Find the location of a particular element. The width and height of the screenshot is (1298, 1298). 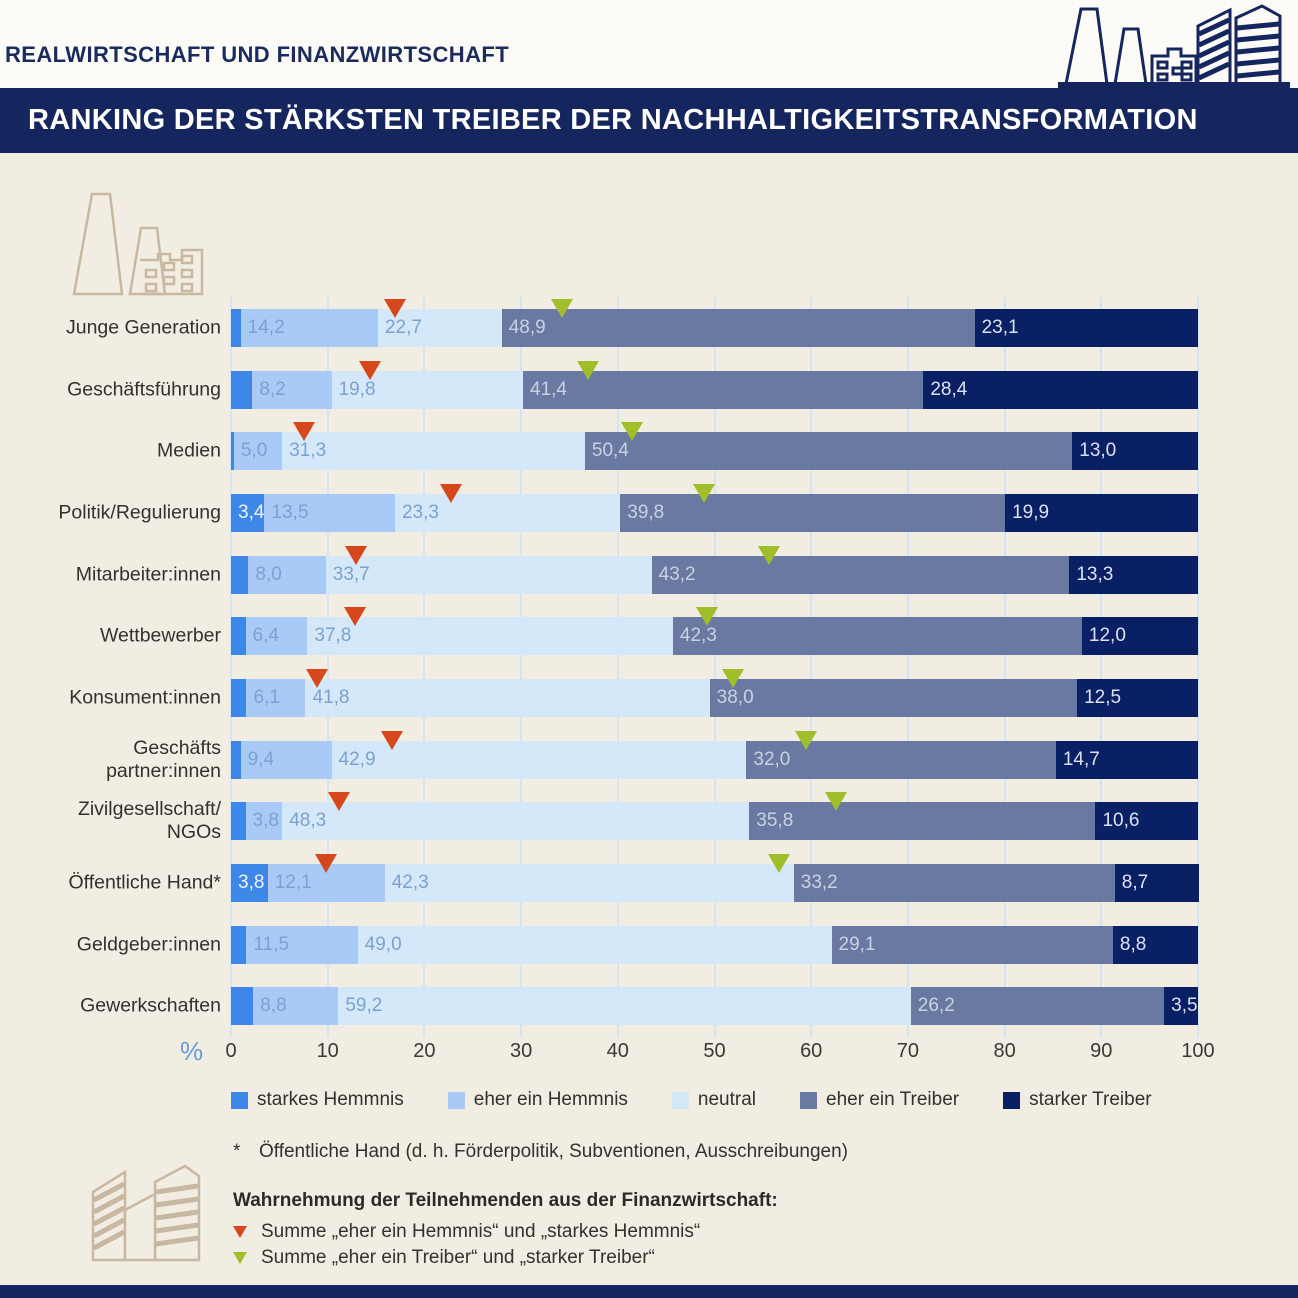

bar-segment: 3,8 is located at coordinates (264, 821).